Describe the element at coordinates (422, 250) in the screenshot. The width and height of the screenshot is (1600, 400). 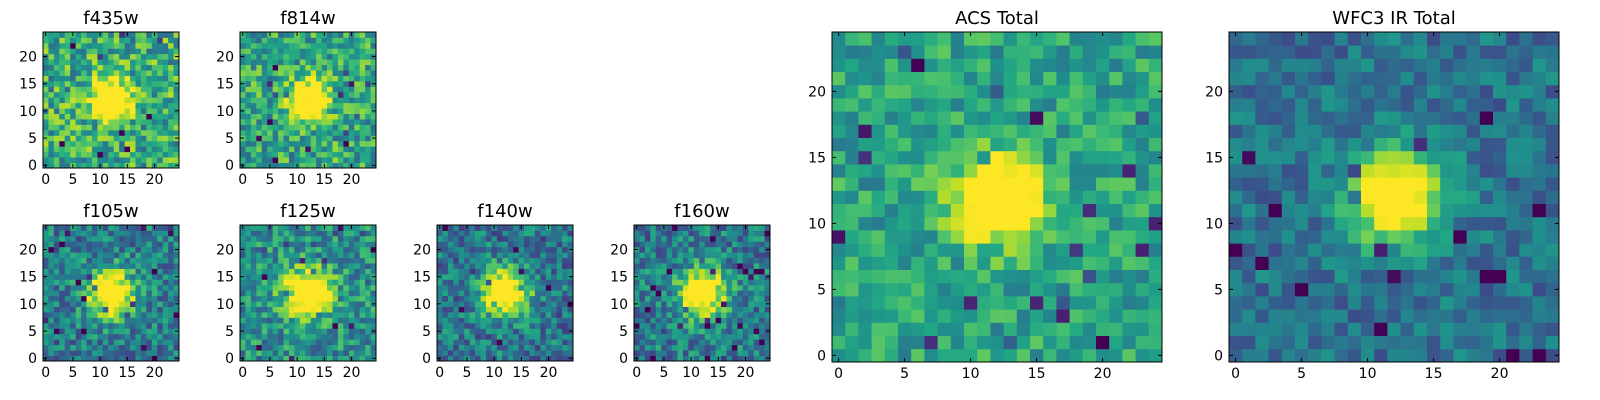
I see `y-tick-label: 20` at that location.